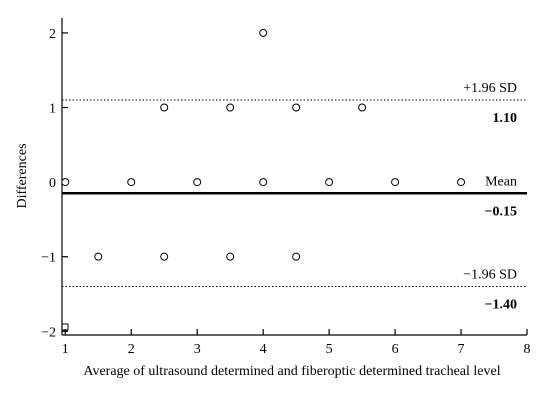 The image size is (550, 415). Describe the element at coordinates (527, 349) in the screenshot. I see `x-tick-label: 8` at that location.